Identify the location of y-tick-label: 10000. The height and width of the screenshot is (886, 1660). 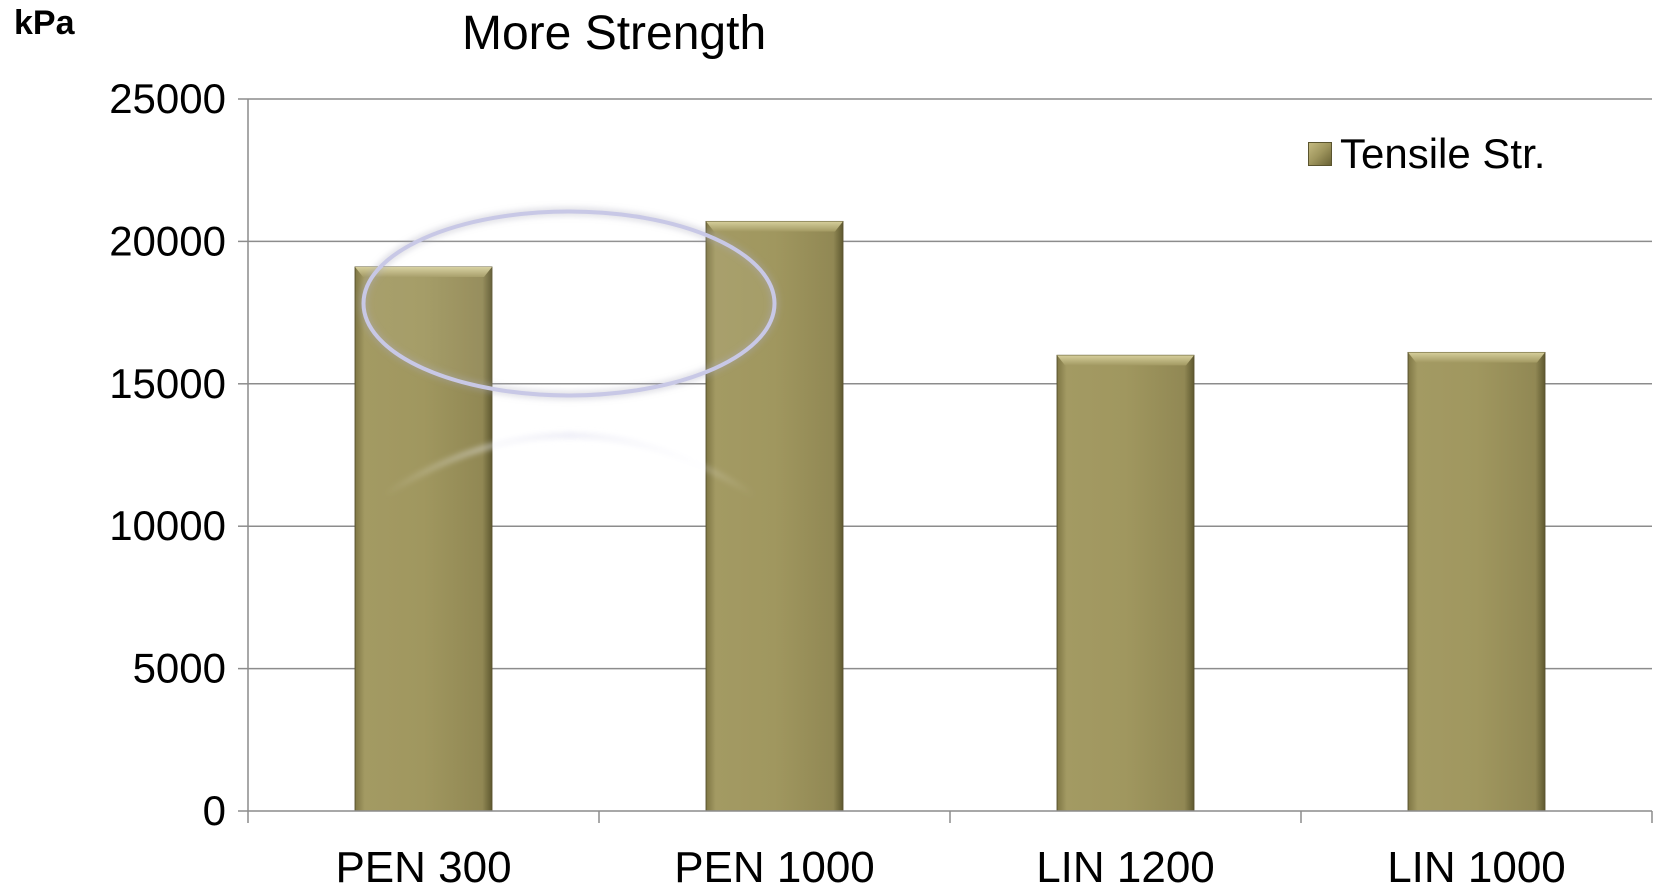
(167, 525).